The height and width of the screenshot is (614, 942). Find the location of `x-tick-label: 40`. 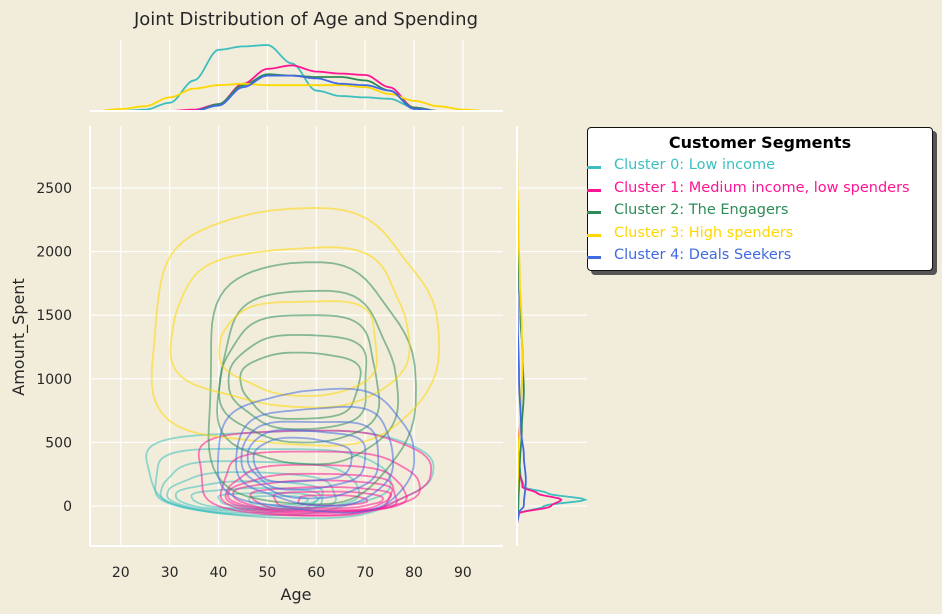

x-tick-label: 40 is located at coordinates (219, 573).